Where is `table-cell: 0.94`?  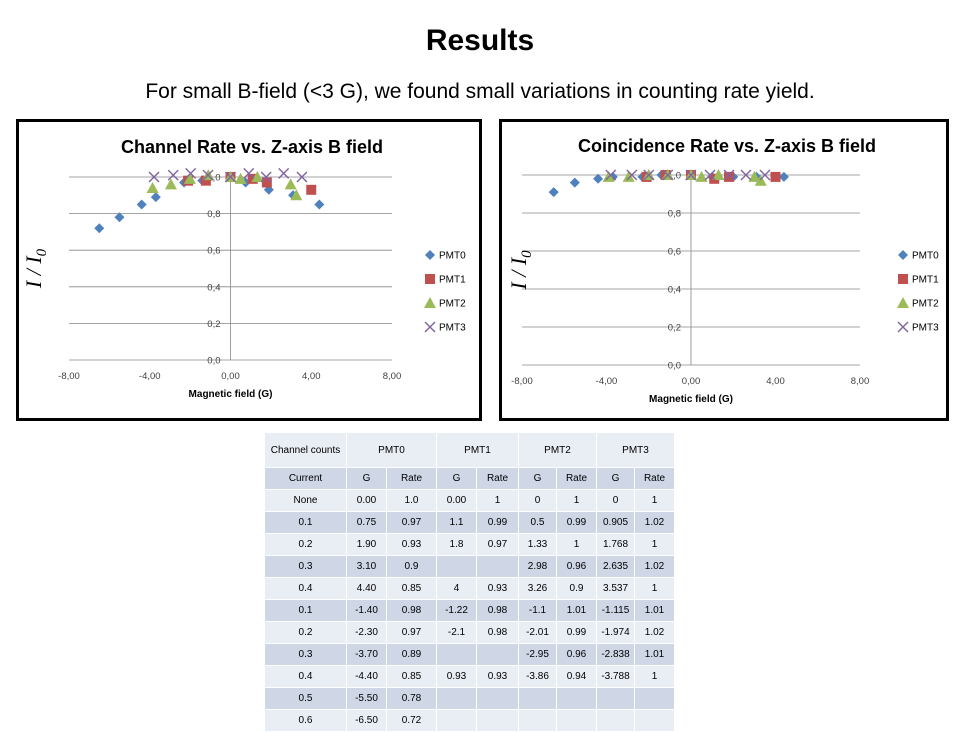
table-cell: 0.94 is located at coordinates (576, 676).